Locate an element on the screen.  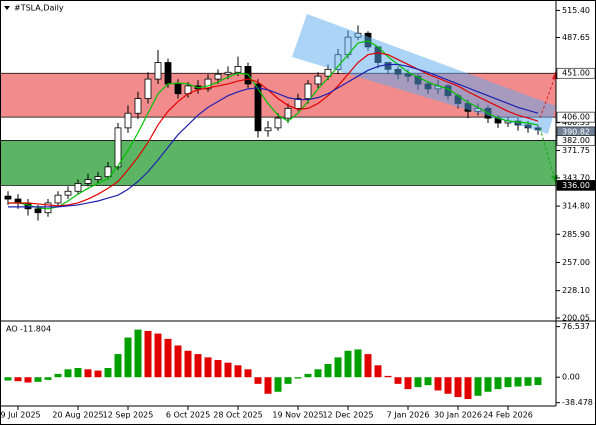
level-label: 336.00 is located at coordinates (576, 185).